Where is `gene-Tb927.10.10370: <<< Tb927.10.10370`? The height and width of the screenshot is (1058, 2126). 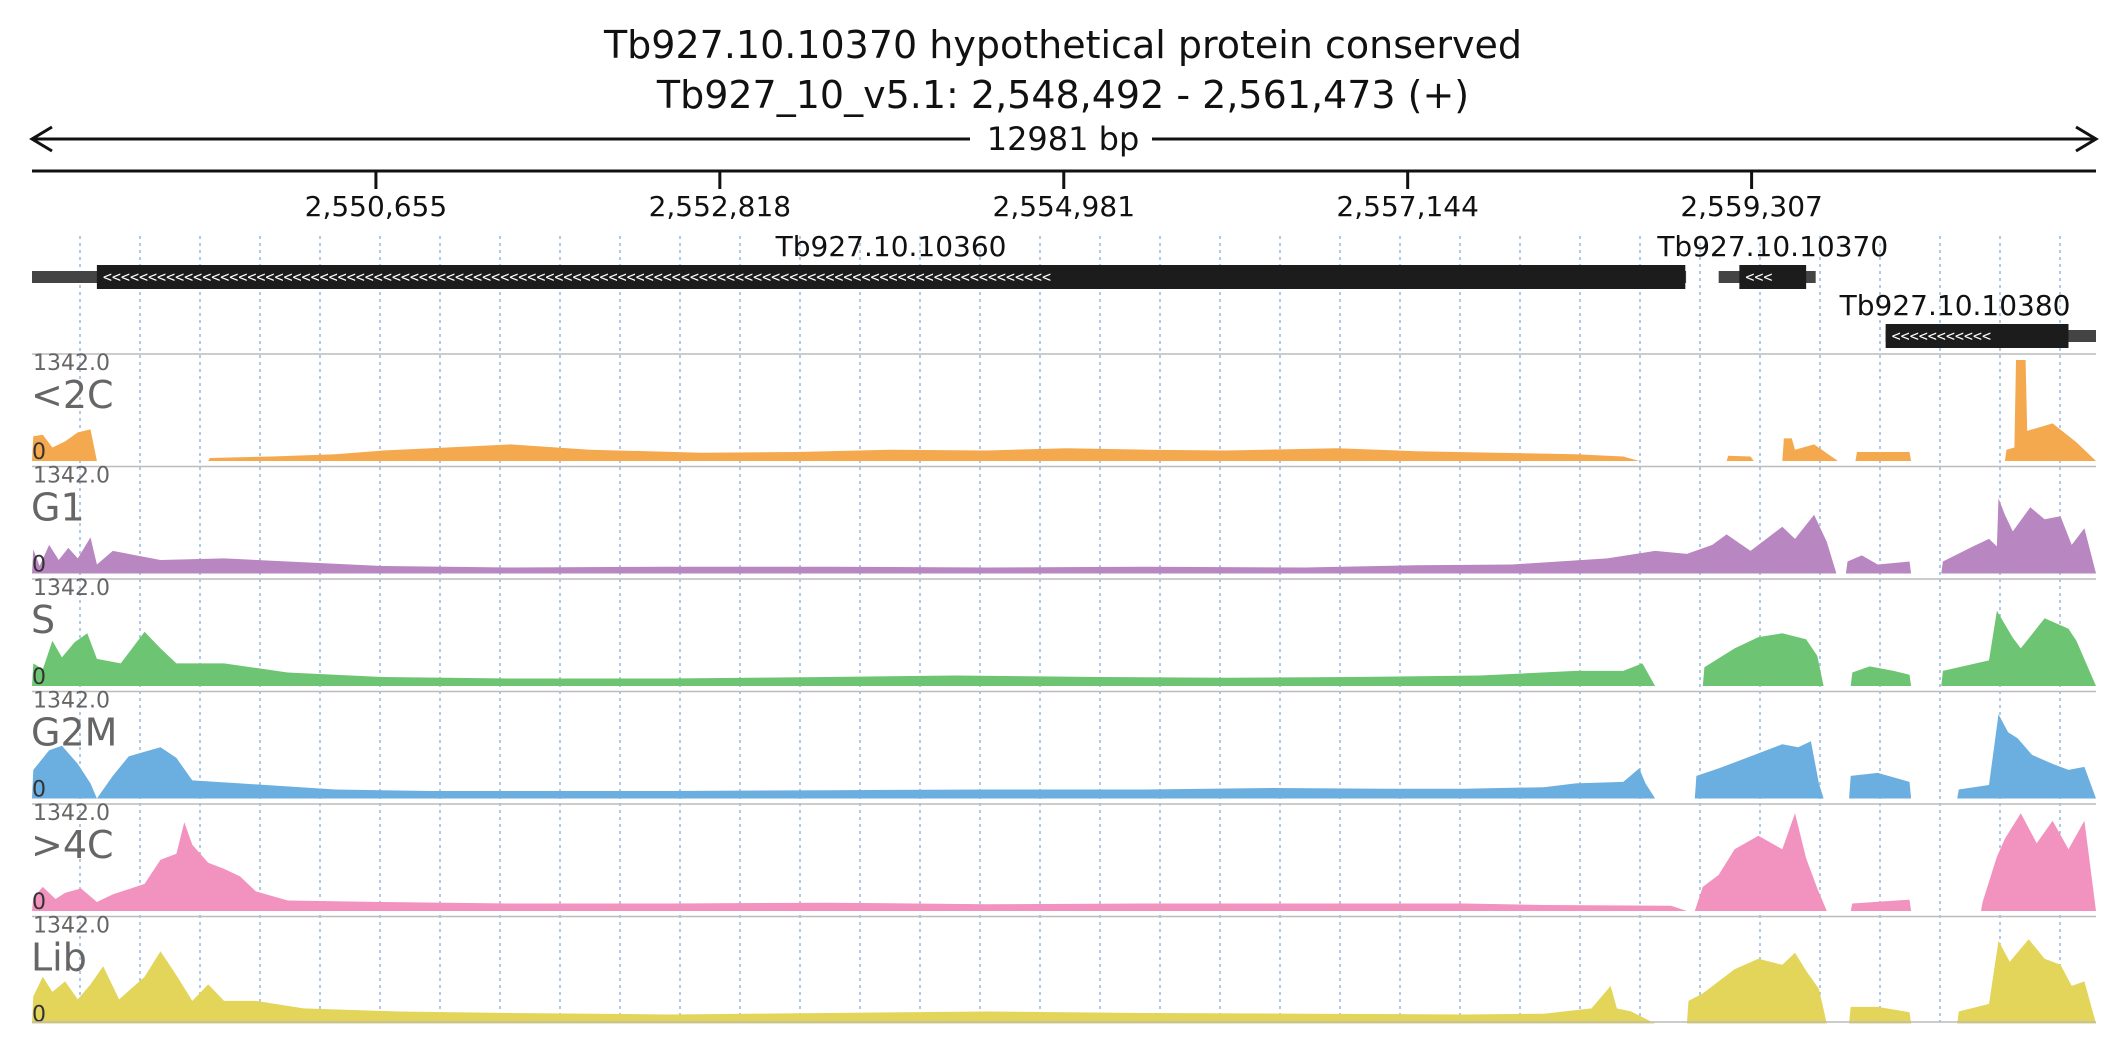 gene-Tb927.10.10370: <<< Tb927.10.10370 is located at coordinates (1772, 259).